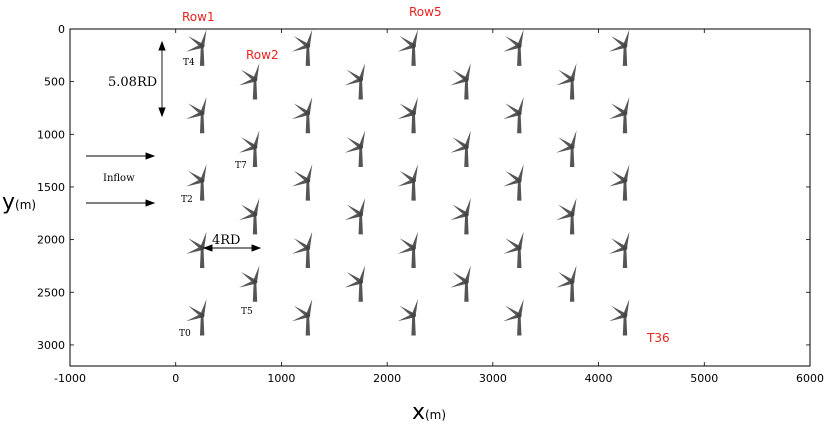 This screenshot has height=426, width=830. Describe the element at coordinates (247, 312) in the screenshot. I see `t5-label: T5` at that location.